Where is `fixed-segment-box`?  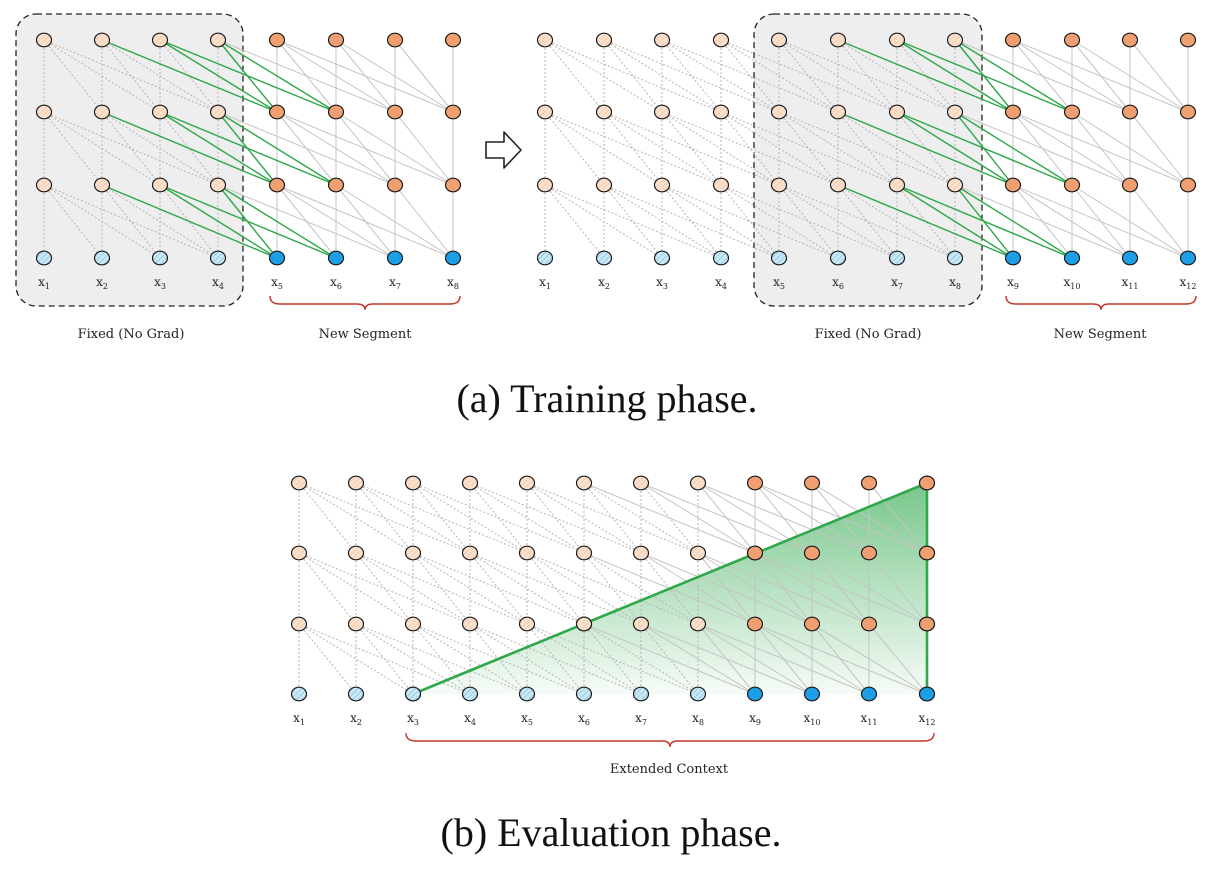 fixed-segment-box is located at coordinates (129, 160).